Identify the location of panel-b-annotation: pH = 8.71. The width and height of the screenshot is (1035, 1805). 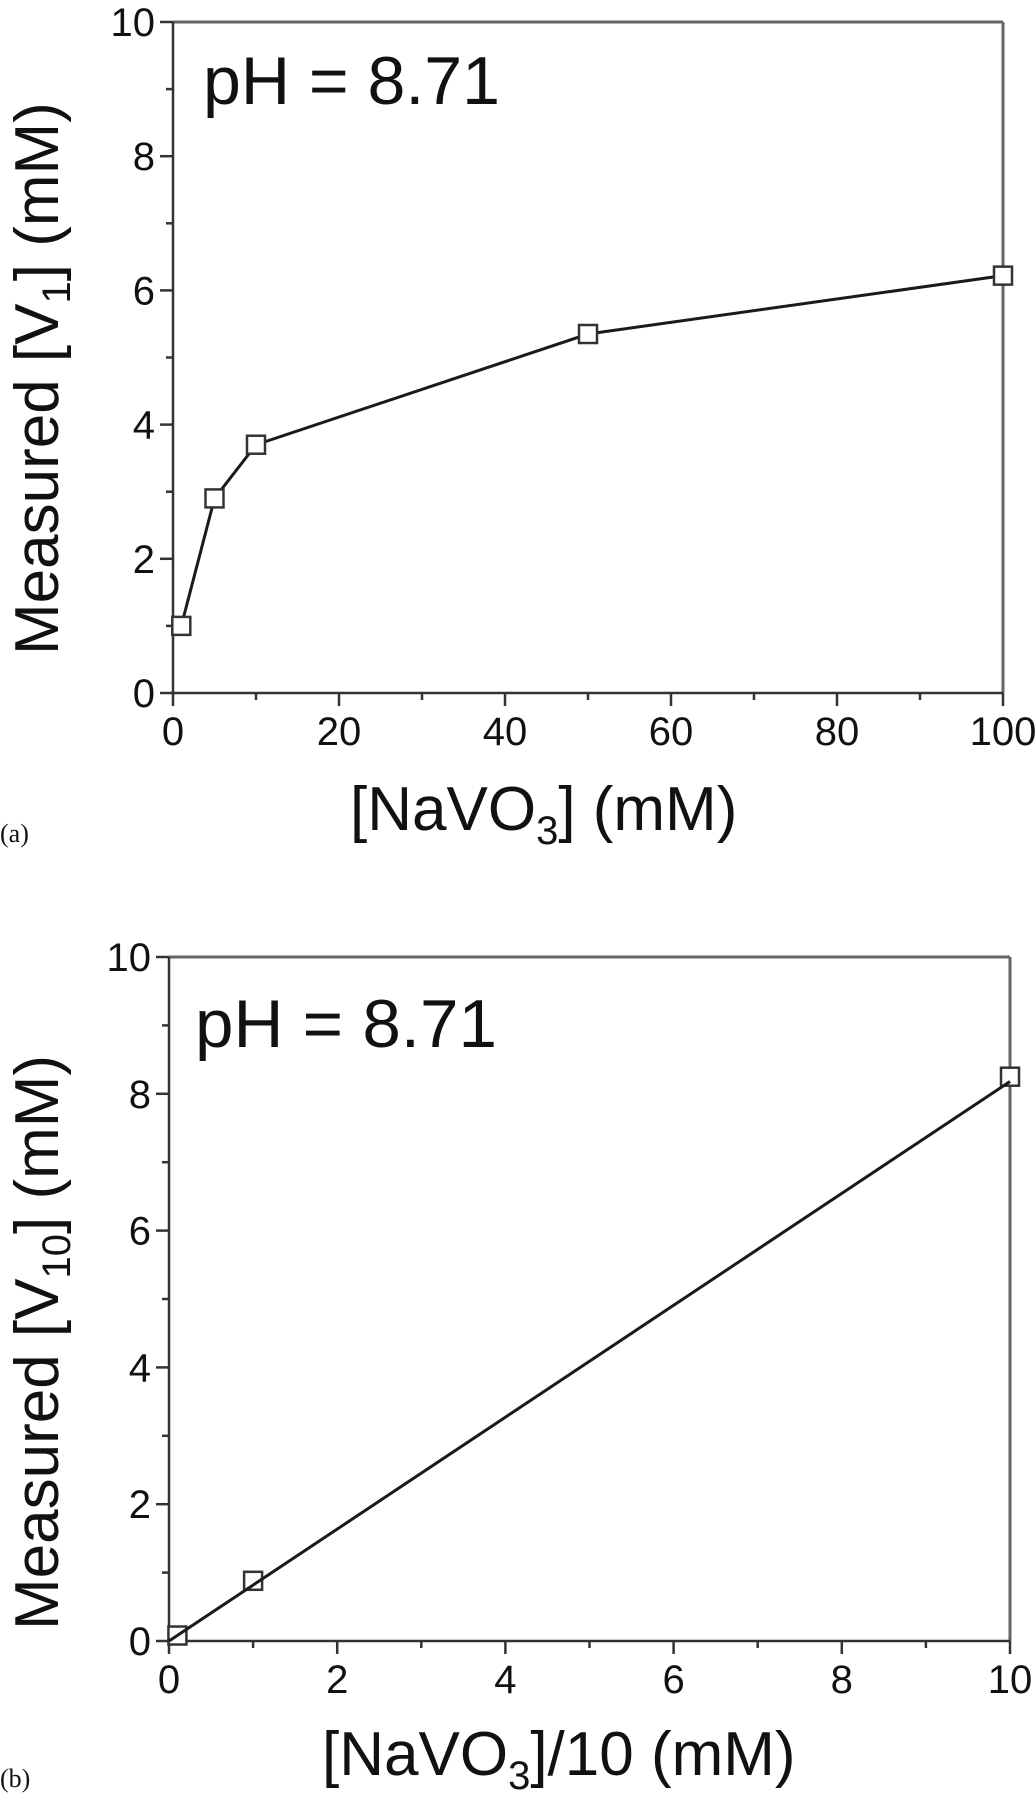
(346, 1024).